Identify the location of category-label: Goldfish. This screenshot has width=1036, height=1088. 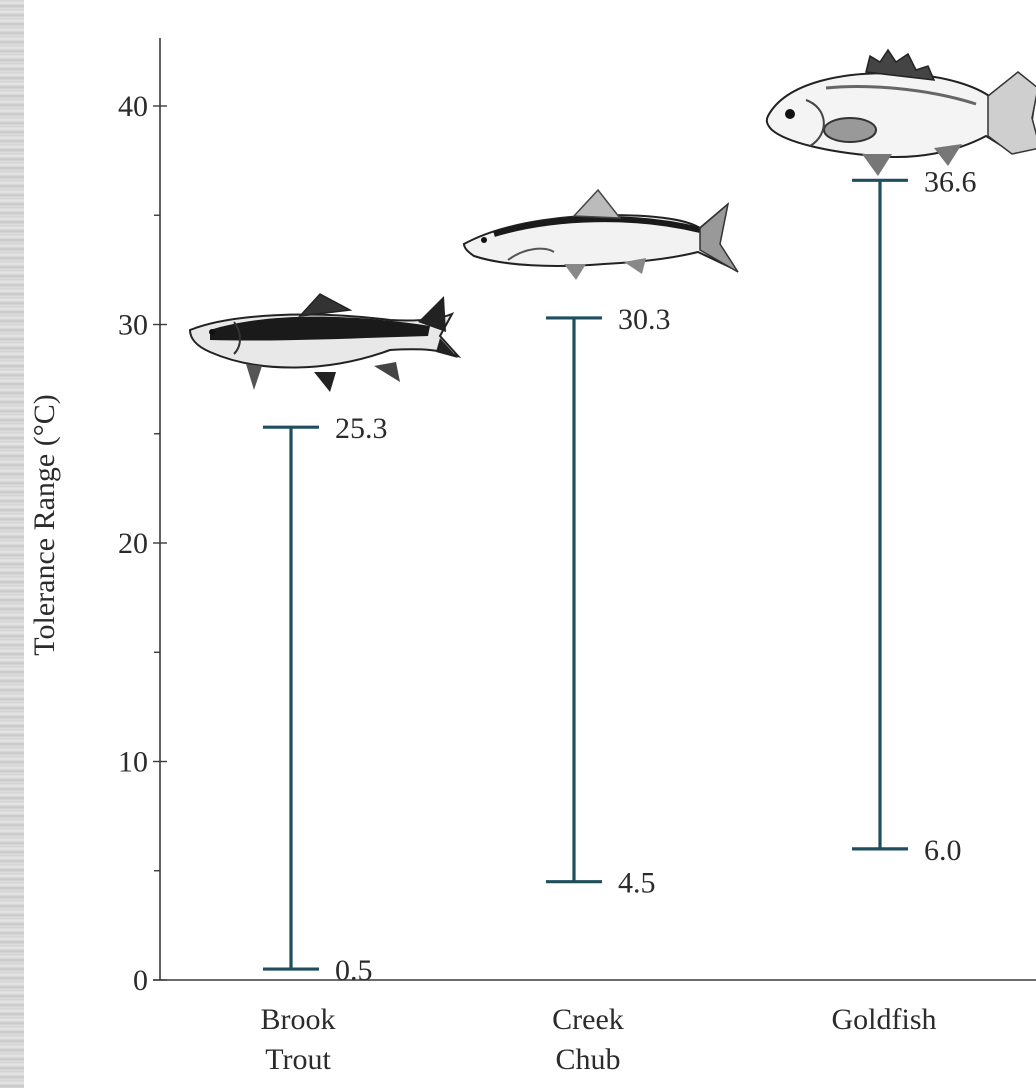
(884, 1019).